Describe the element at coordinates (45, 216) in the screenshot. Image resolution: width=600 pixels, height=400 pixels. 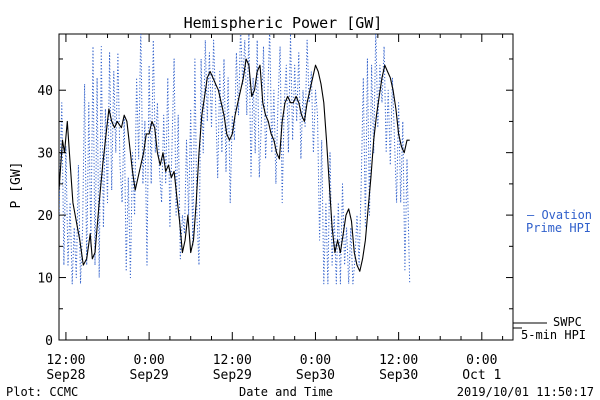
I see `y-tick-label: 20` at that location.